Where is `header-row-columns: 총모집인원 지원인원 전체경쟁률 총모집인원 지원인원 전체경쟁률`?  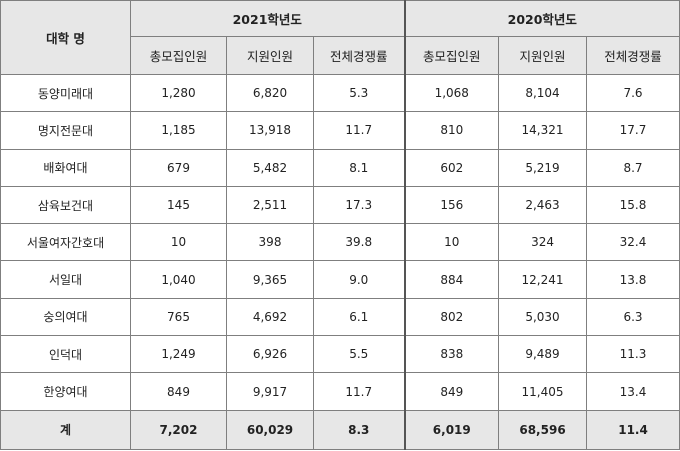 header-row-columns: 총모집인원 지원인원 전체경쟁률 총모집인원 지원인원 전체경쟁률 is located at coordinates (340, 55).